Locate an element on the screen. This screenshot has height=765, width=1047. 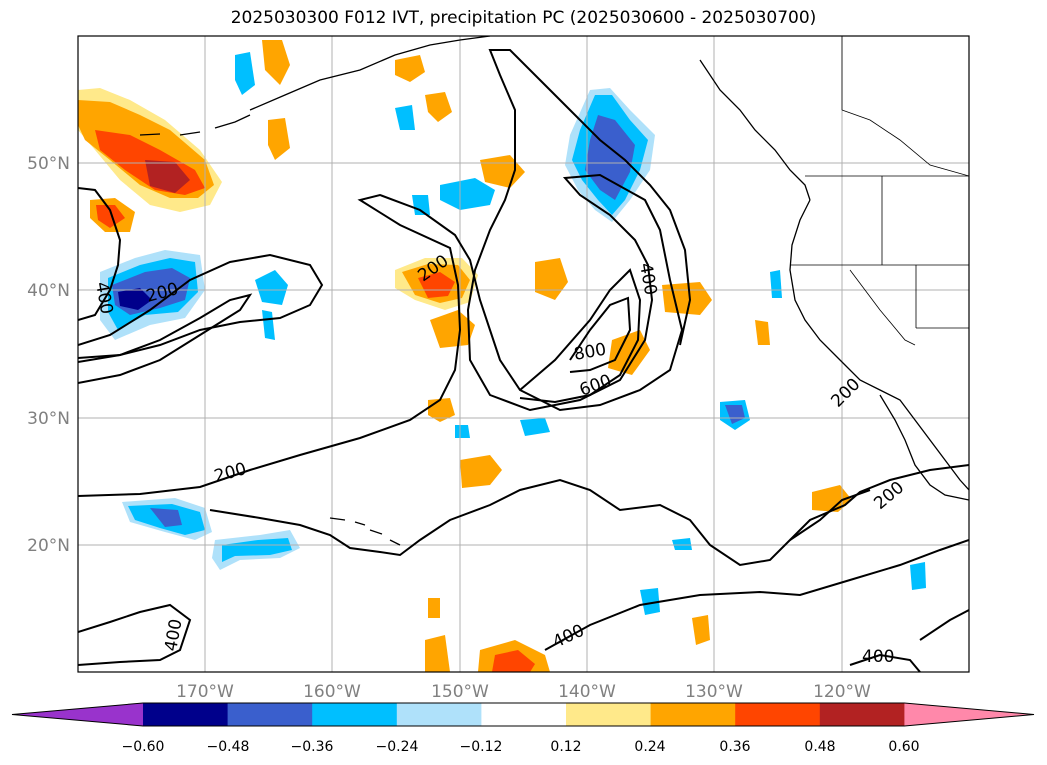
colorbar-tick-label: 0.12 is located at coordinates (565, 747).